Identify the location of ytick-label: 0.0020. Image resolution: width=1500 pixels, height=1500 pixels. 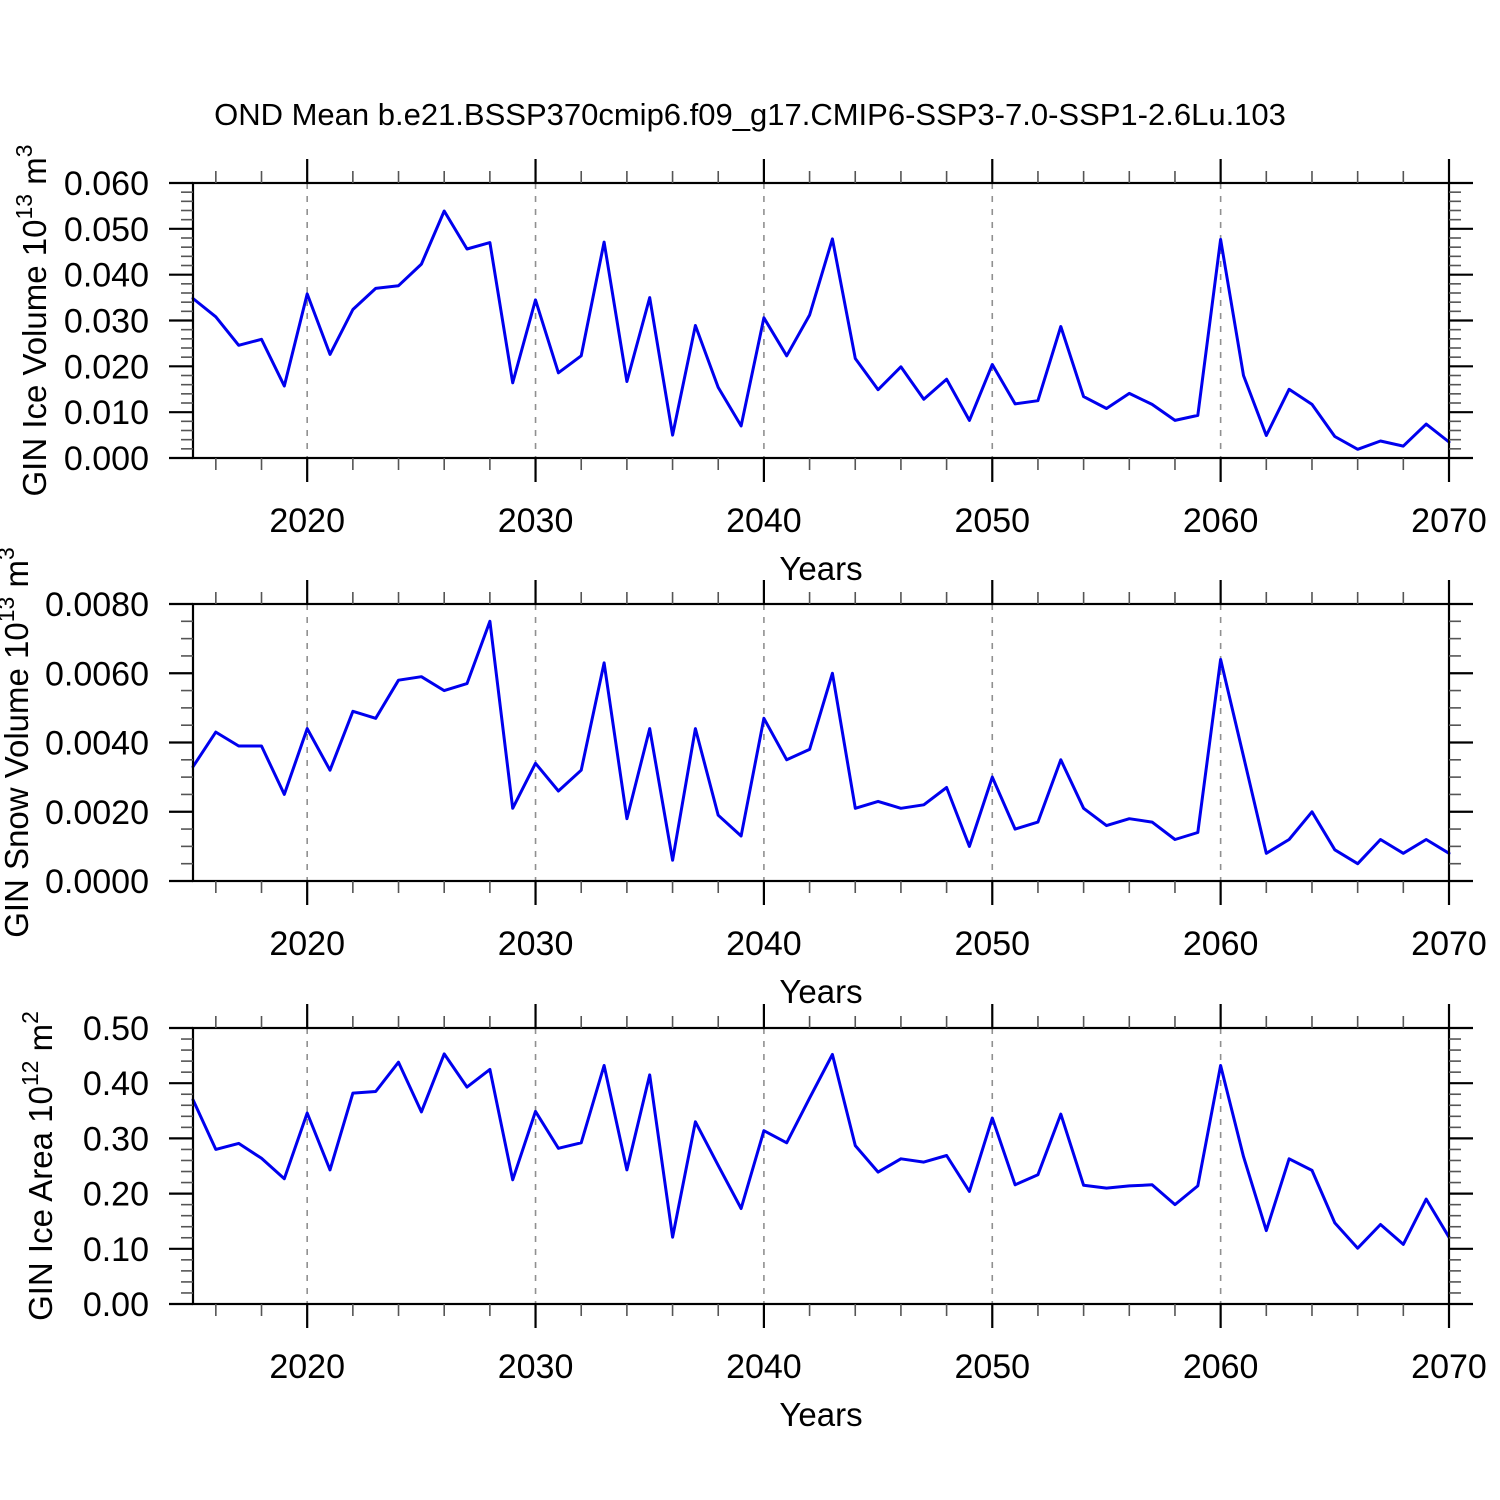
(97, 813).